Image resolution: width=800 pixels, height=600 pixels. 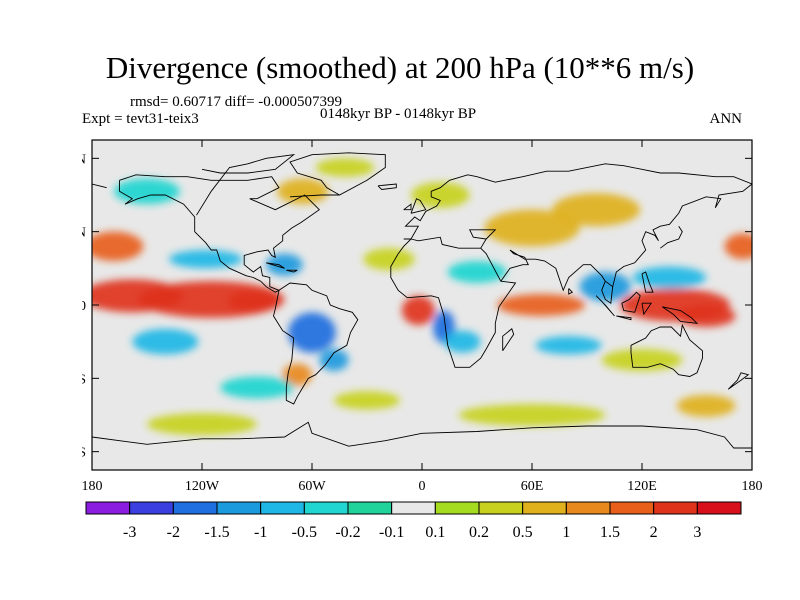 What do you see at coordinates (391, 532) in the screenshot?
I see `colorbar-label: -0.1` at bounding box center [391, 532].